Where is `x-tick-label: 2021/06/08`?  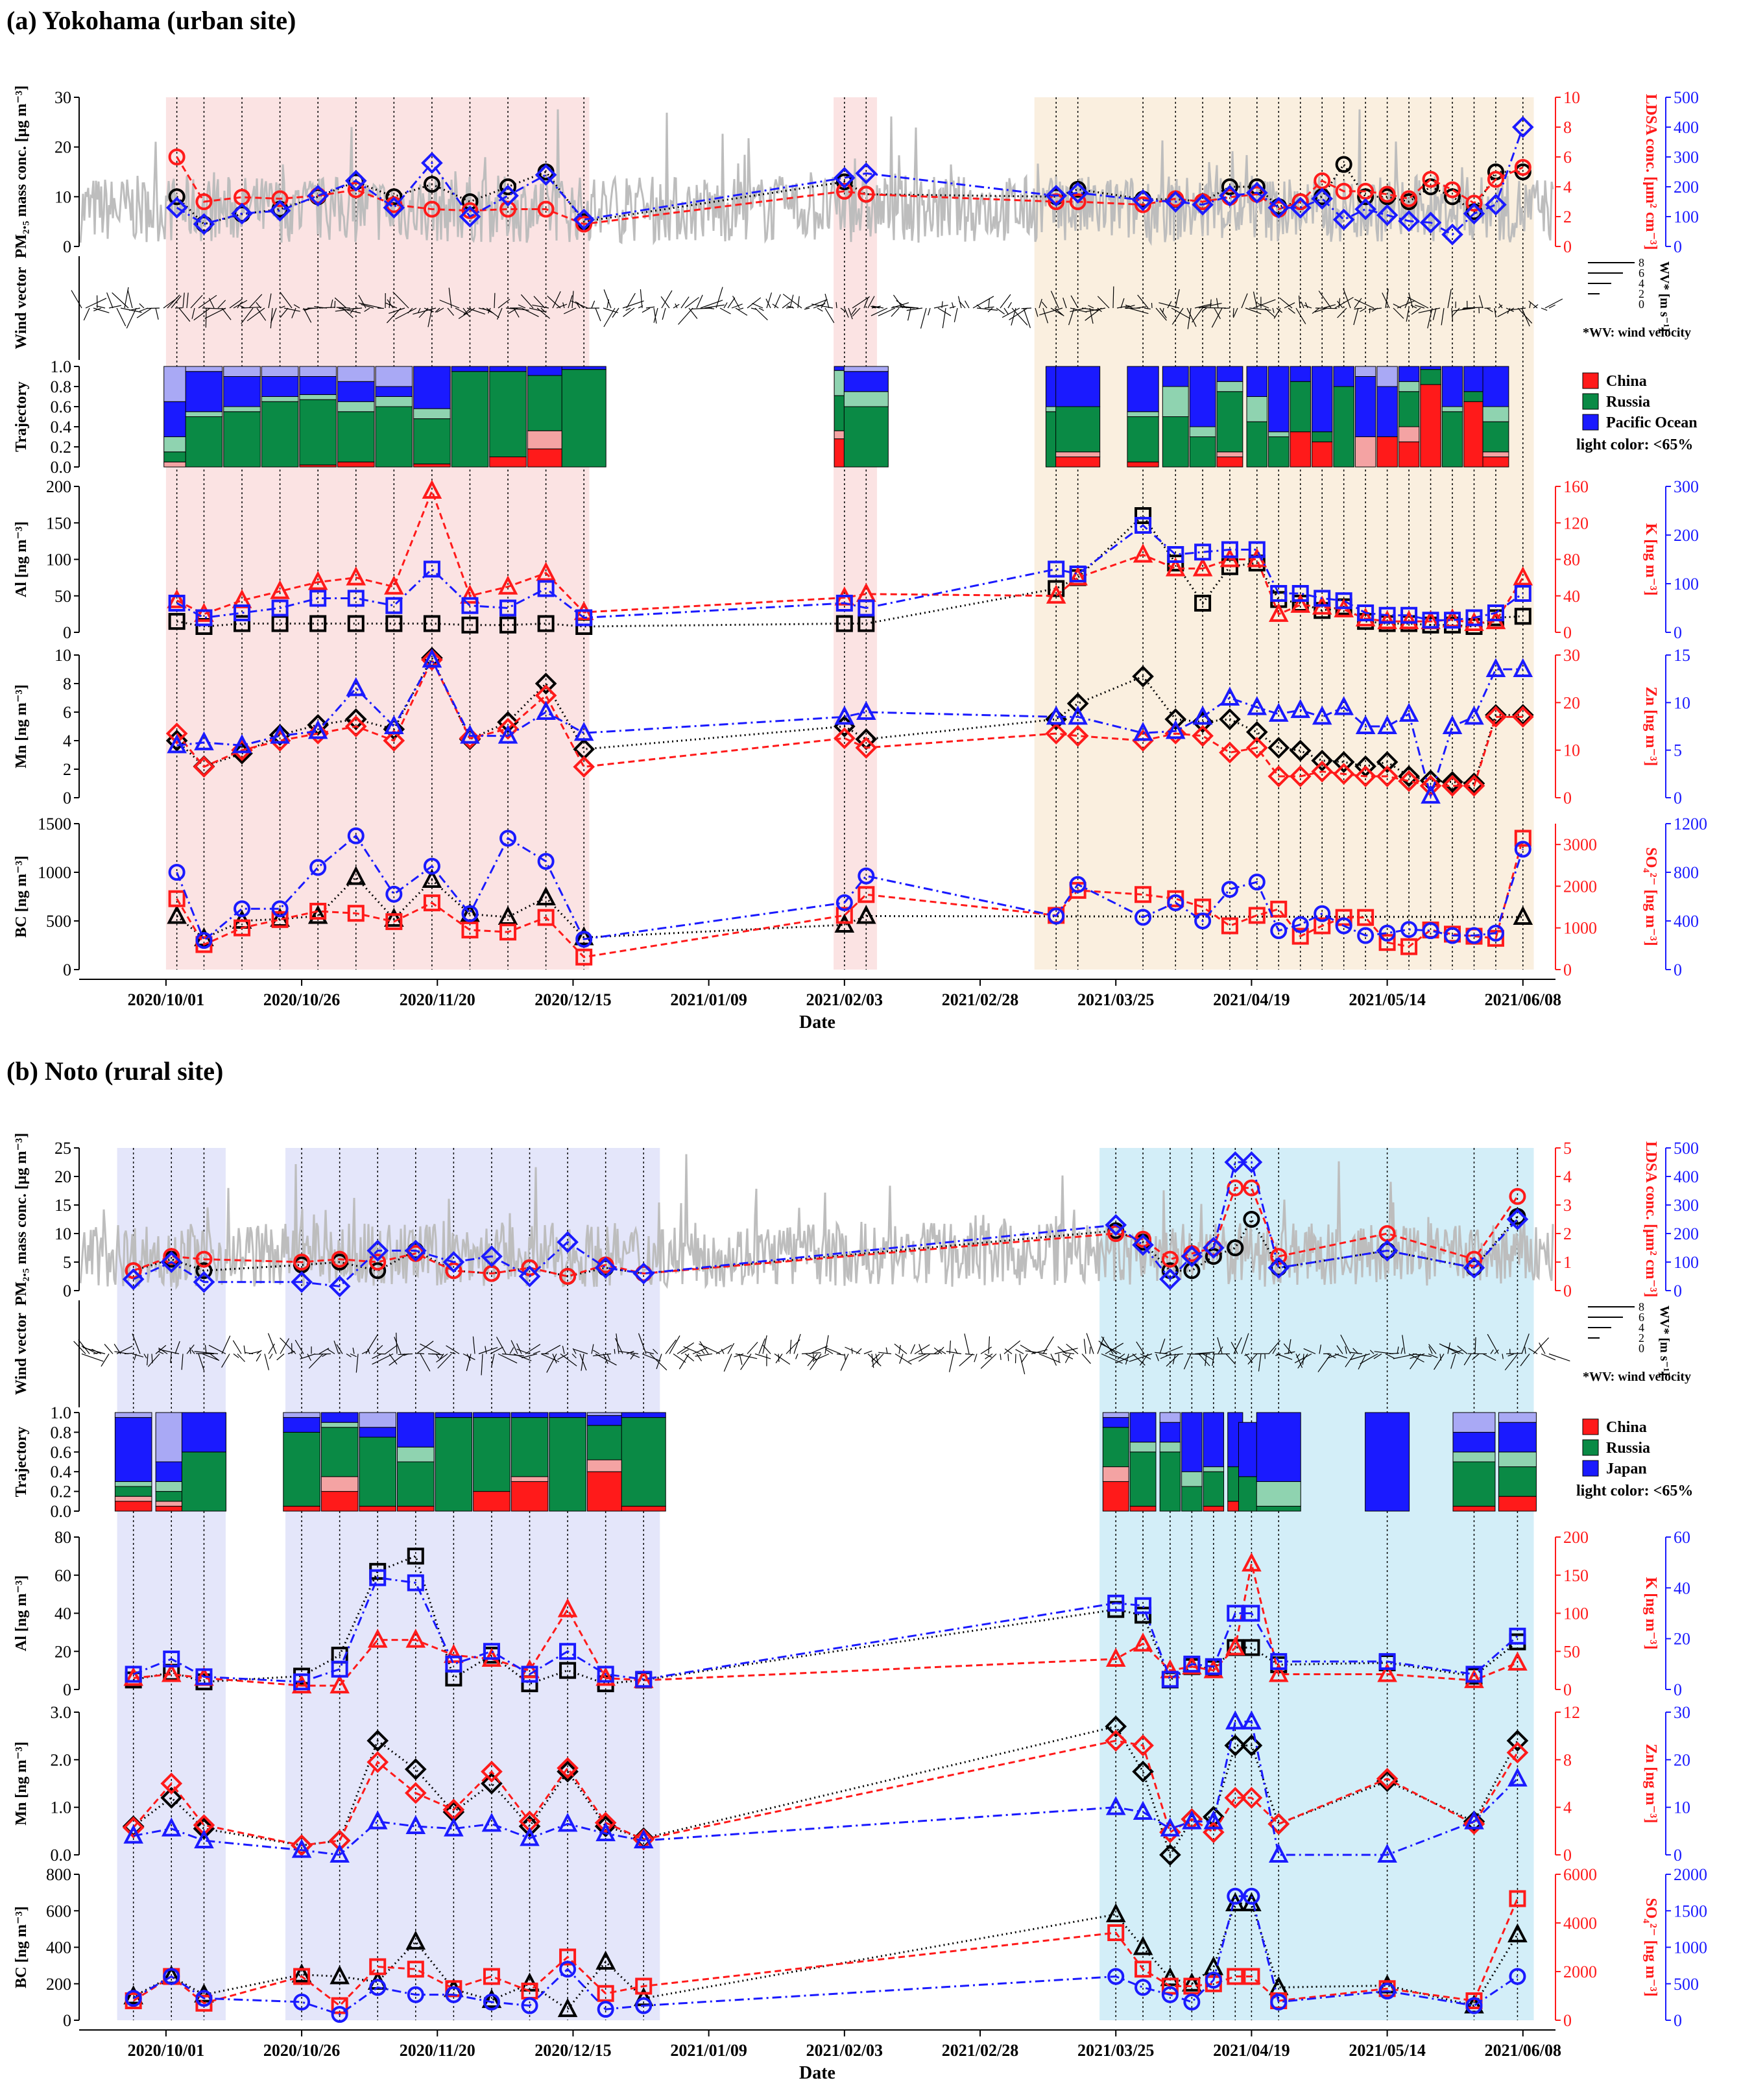
x-tick-label: 2021/06/08 is located at coordinates (1523, 2050).